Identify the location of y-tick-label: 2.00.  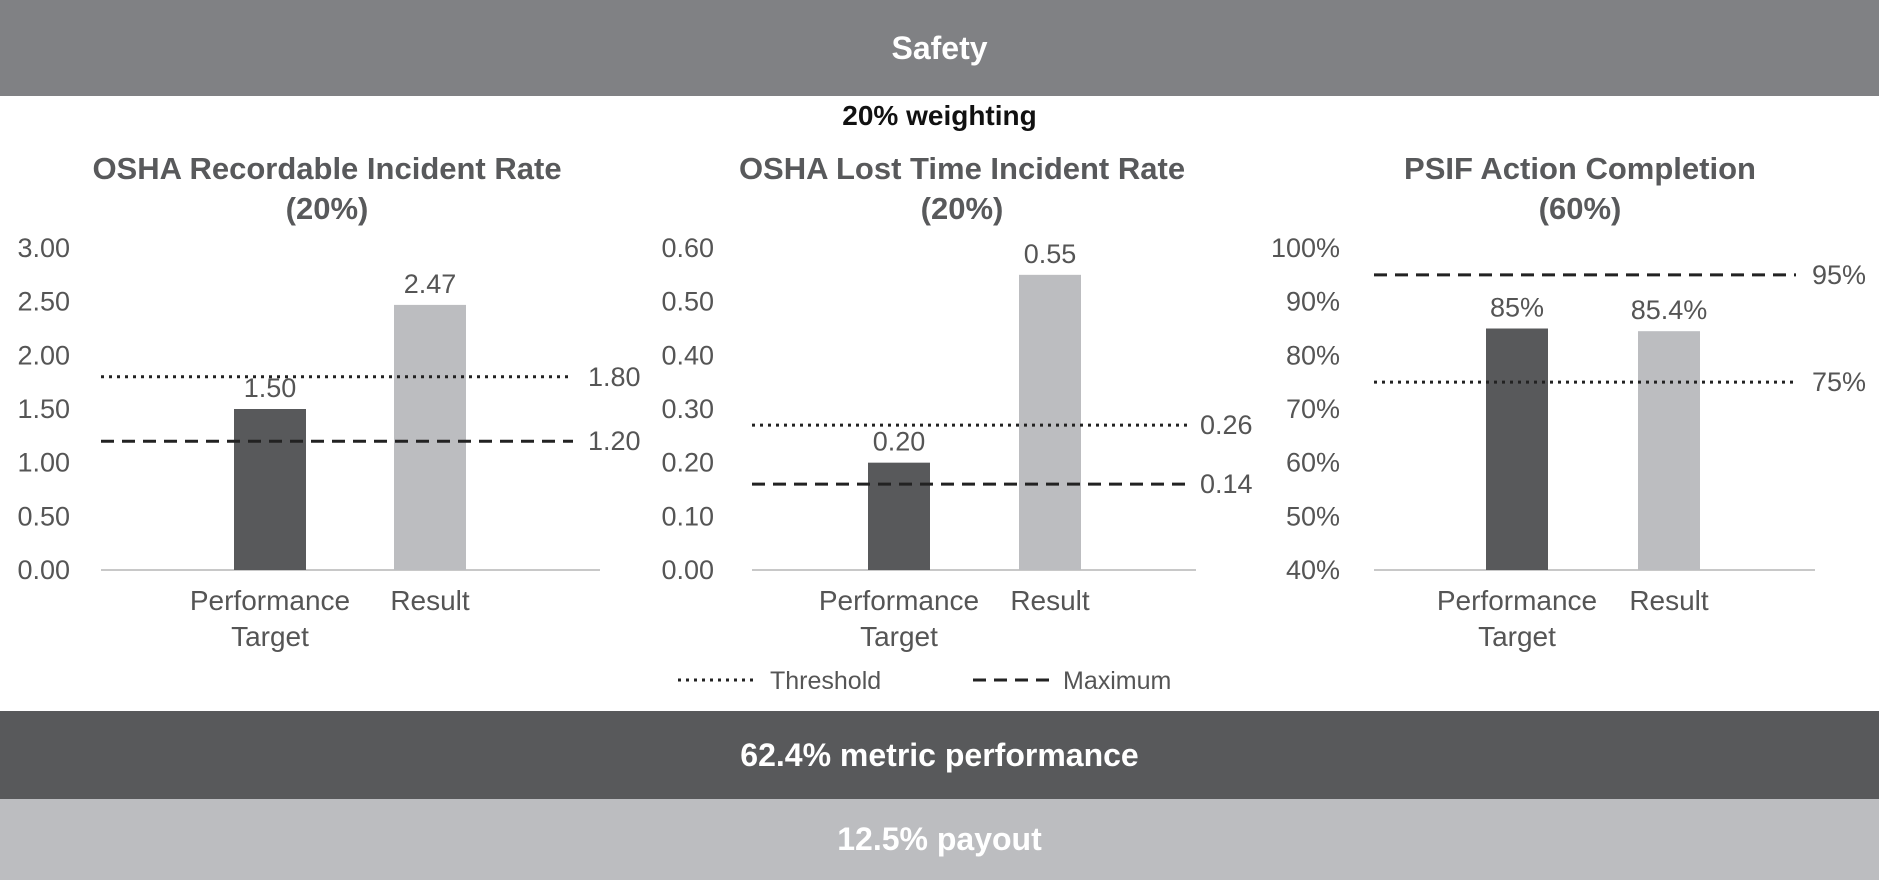
(43, 355).